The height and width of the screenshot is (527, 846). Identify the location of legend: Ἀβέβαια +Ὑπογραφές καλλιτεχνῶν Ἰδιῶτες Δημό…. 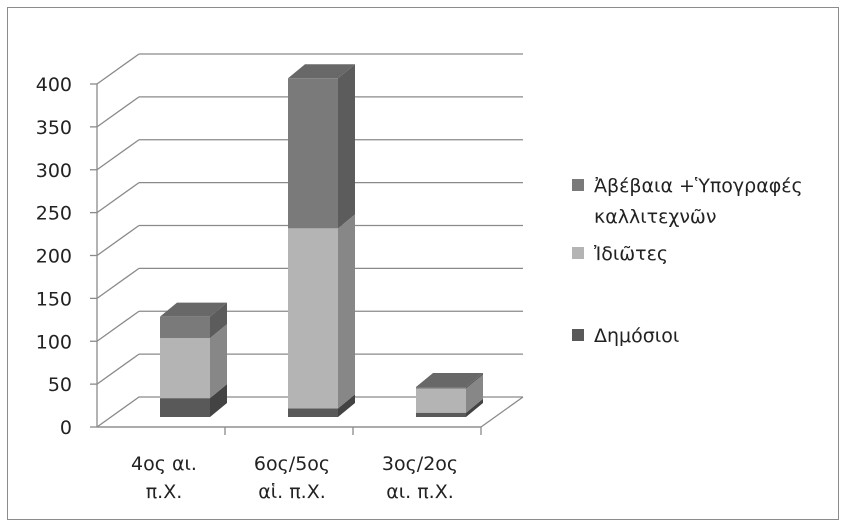
(687, 261).